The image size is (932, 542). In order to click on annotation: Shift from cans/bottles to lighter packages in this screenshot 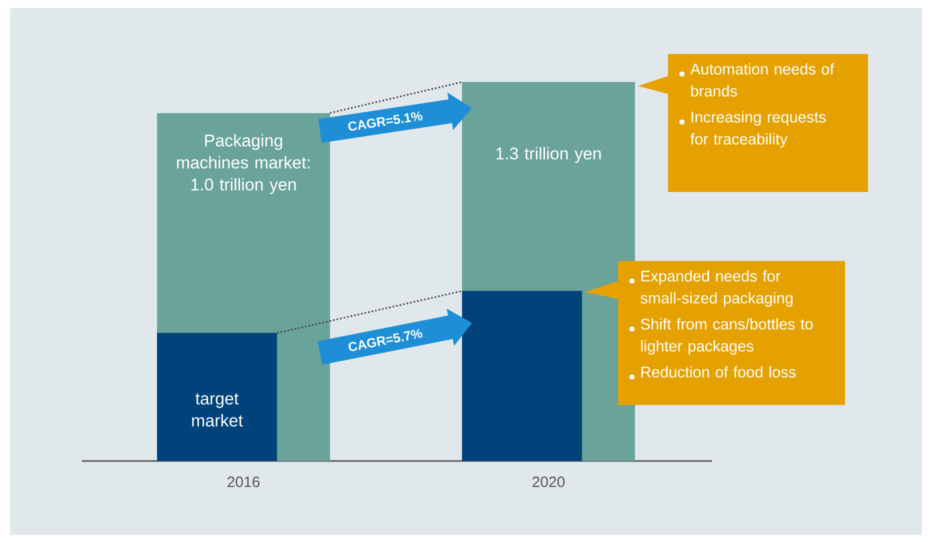, I will do `click(726, 336)`.